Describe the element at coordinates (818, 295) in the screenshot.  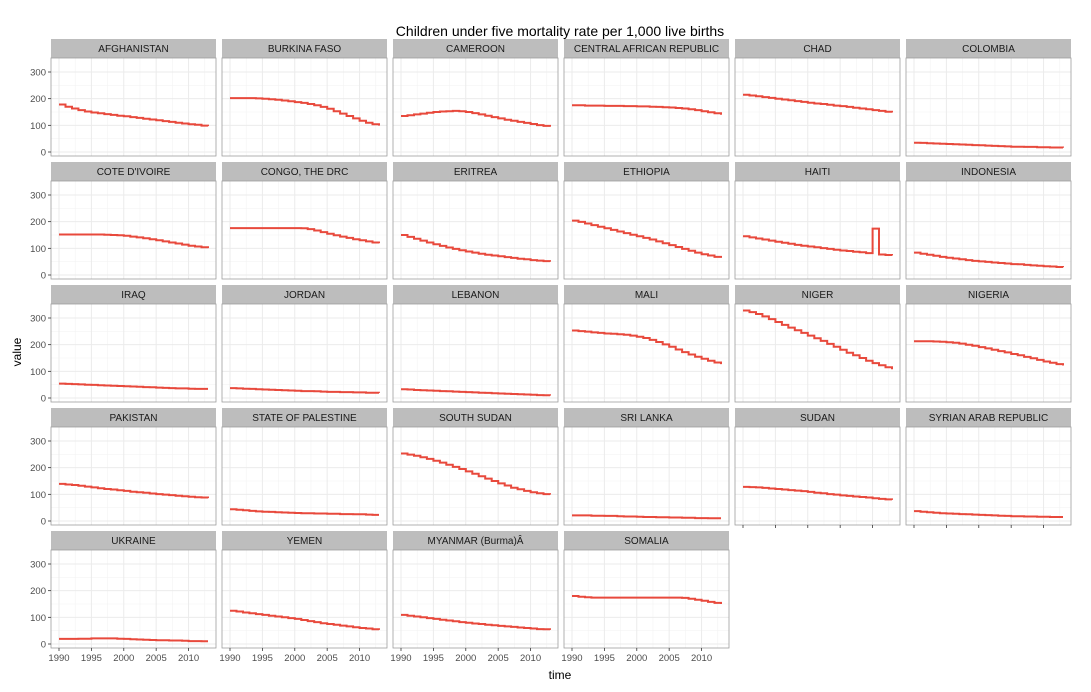
I see `facet-strip-label: NIGER` at that location.